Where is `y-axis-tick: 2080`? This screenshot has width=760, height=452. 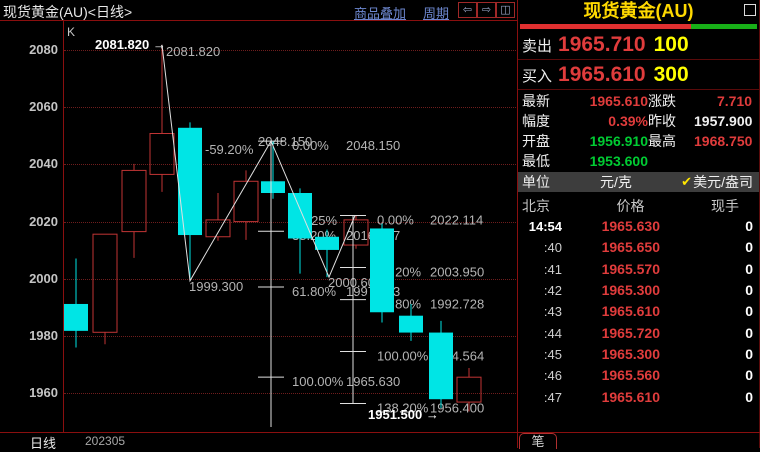
y-axis-tick: 2080 is located at coordinates (43, 49).